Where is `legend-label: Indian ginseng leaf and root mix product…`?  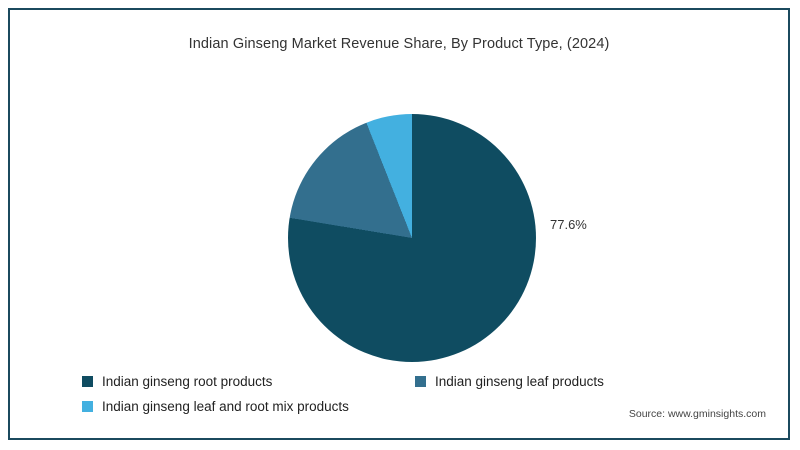 legend-label: Indian ginseng leaf and root mix product… is located at coordinates (225, 406).